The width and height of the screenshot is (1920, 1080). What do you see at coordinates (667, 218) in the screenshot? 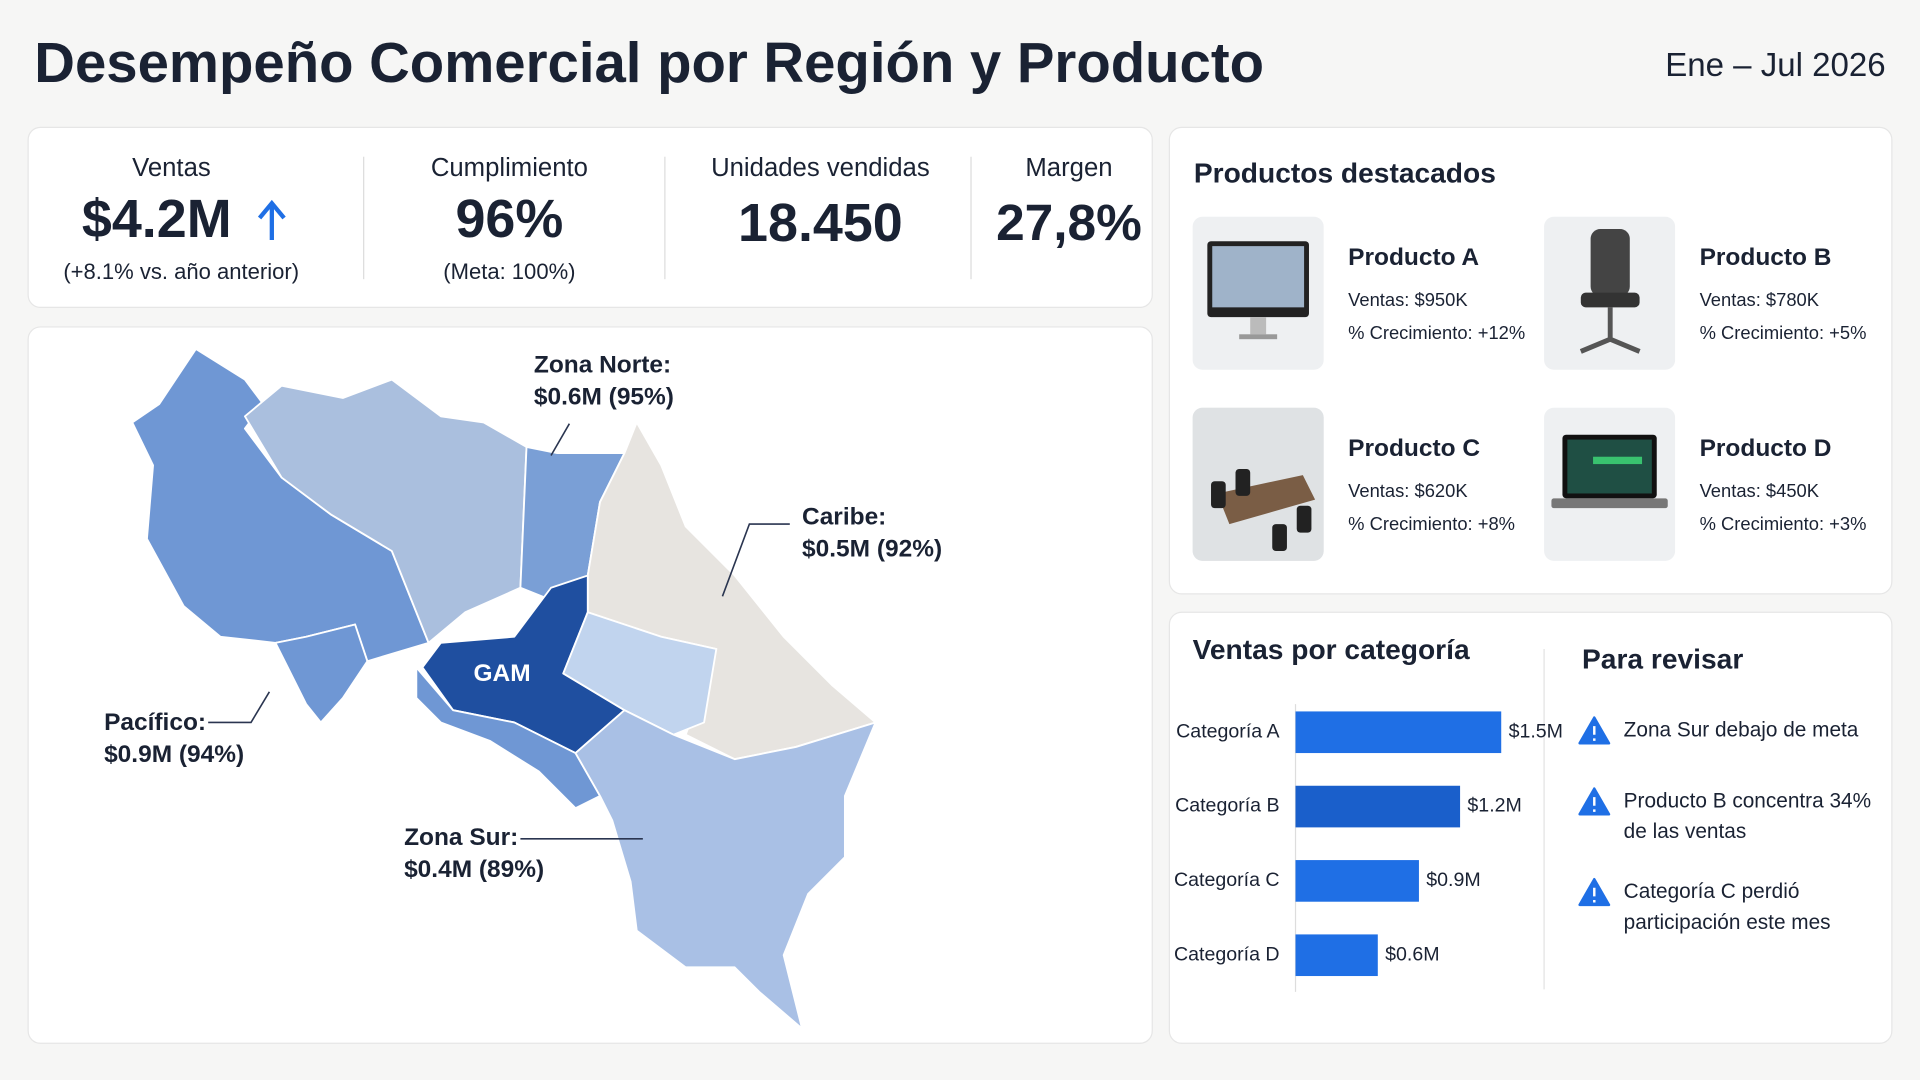
I see `kpi-dividers` at bounding box center [667, 218].